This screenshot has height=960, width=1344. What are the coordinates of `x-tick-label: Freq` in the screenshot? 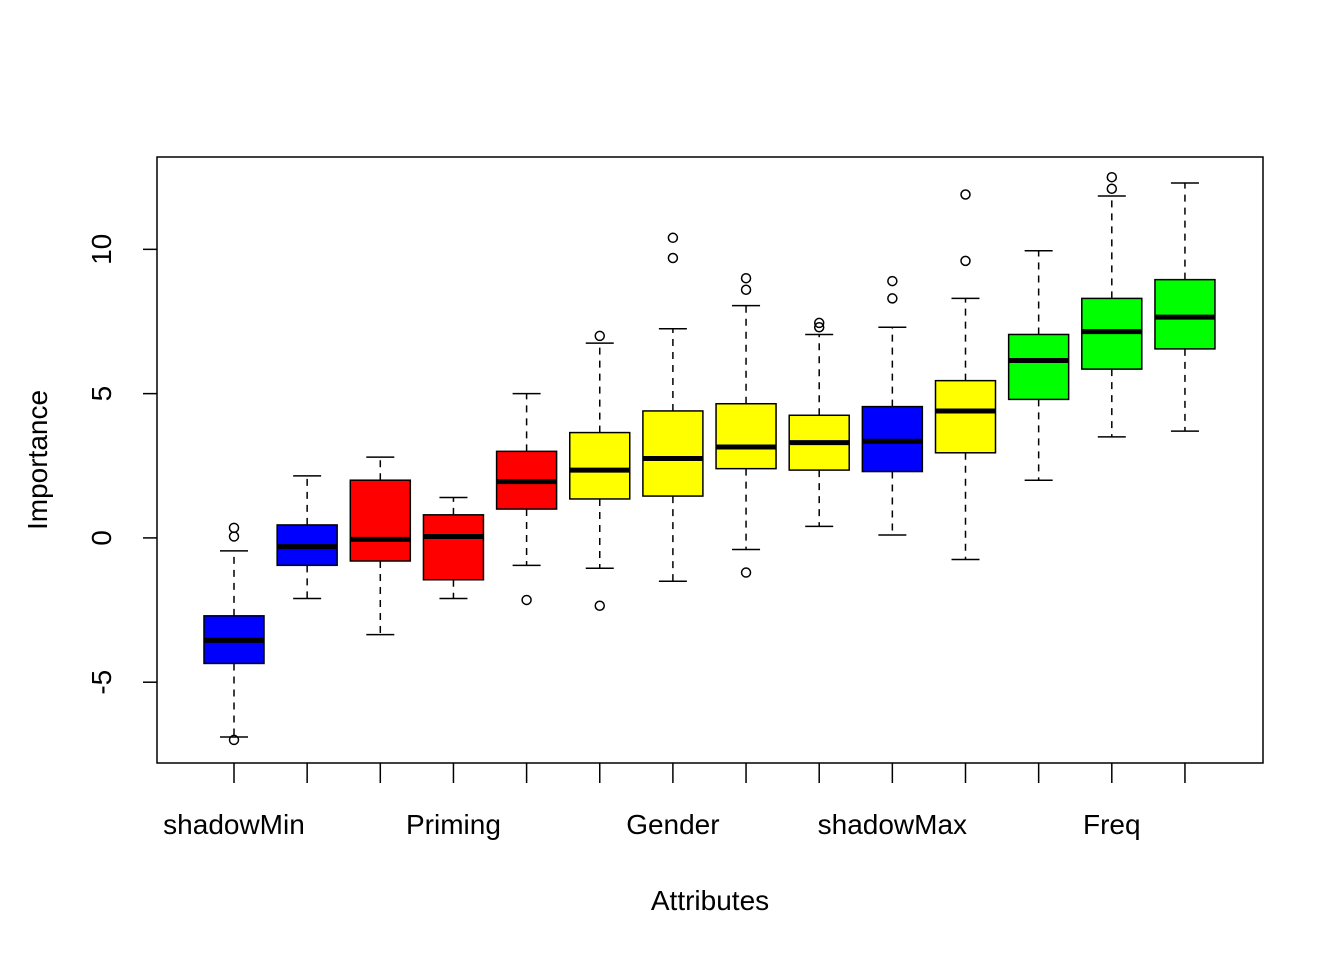 It's located at (1112, 824).